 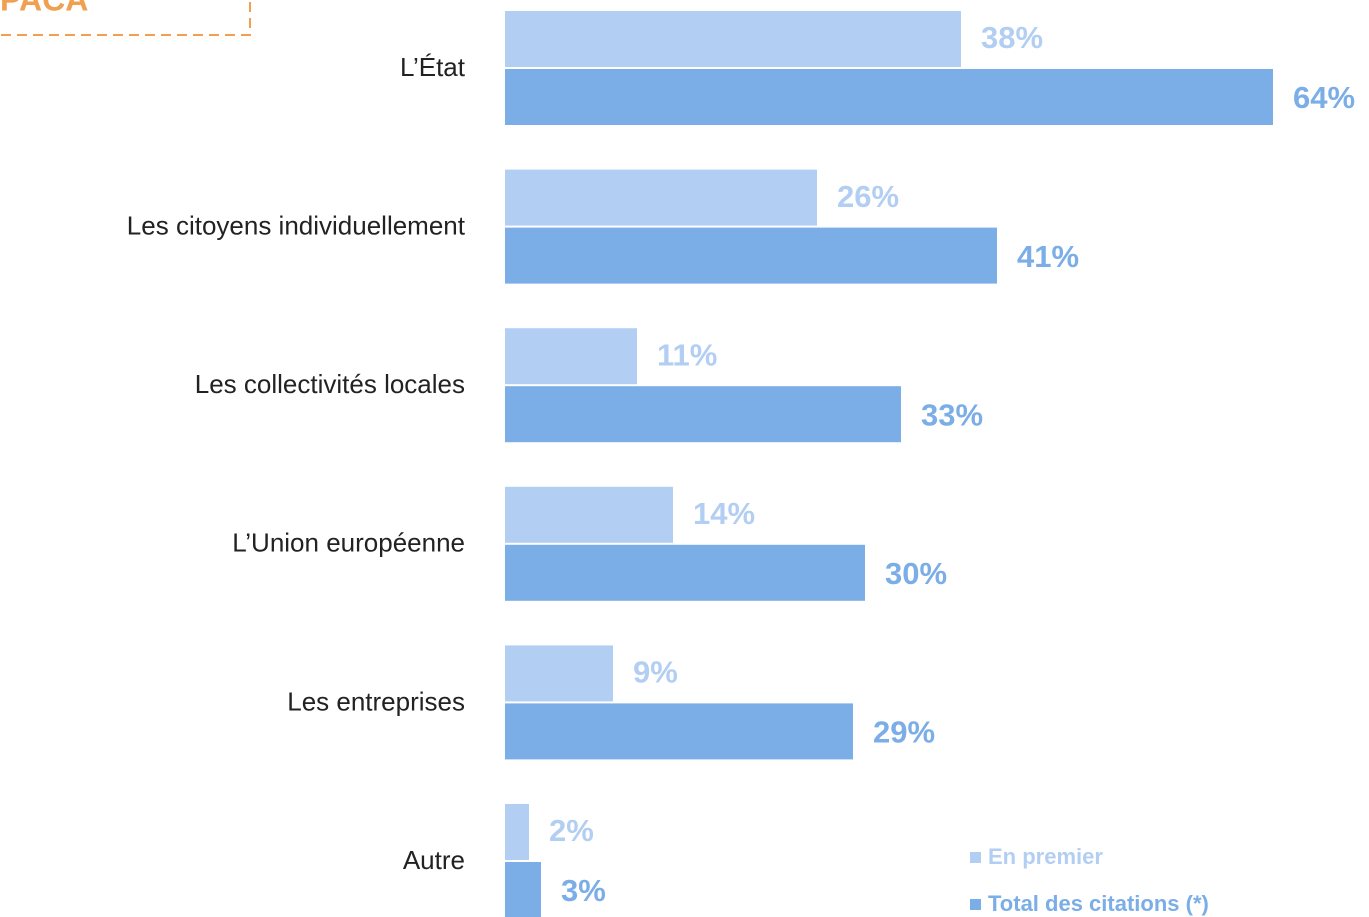 What do you see at coordinates (330, 384) in the screenshot?
I see `category-label: Les collectivités locales` at bounding box center [330, 384].